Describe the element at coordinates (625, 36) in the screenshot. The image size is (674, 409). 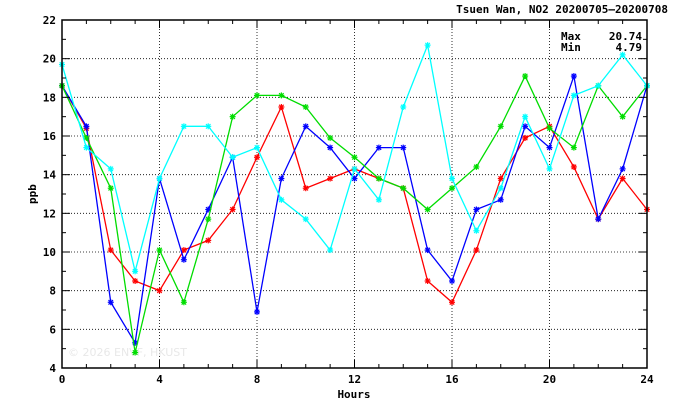
I see `max-value: 20.74` at that location.